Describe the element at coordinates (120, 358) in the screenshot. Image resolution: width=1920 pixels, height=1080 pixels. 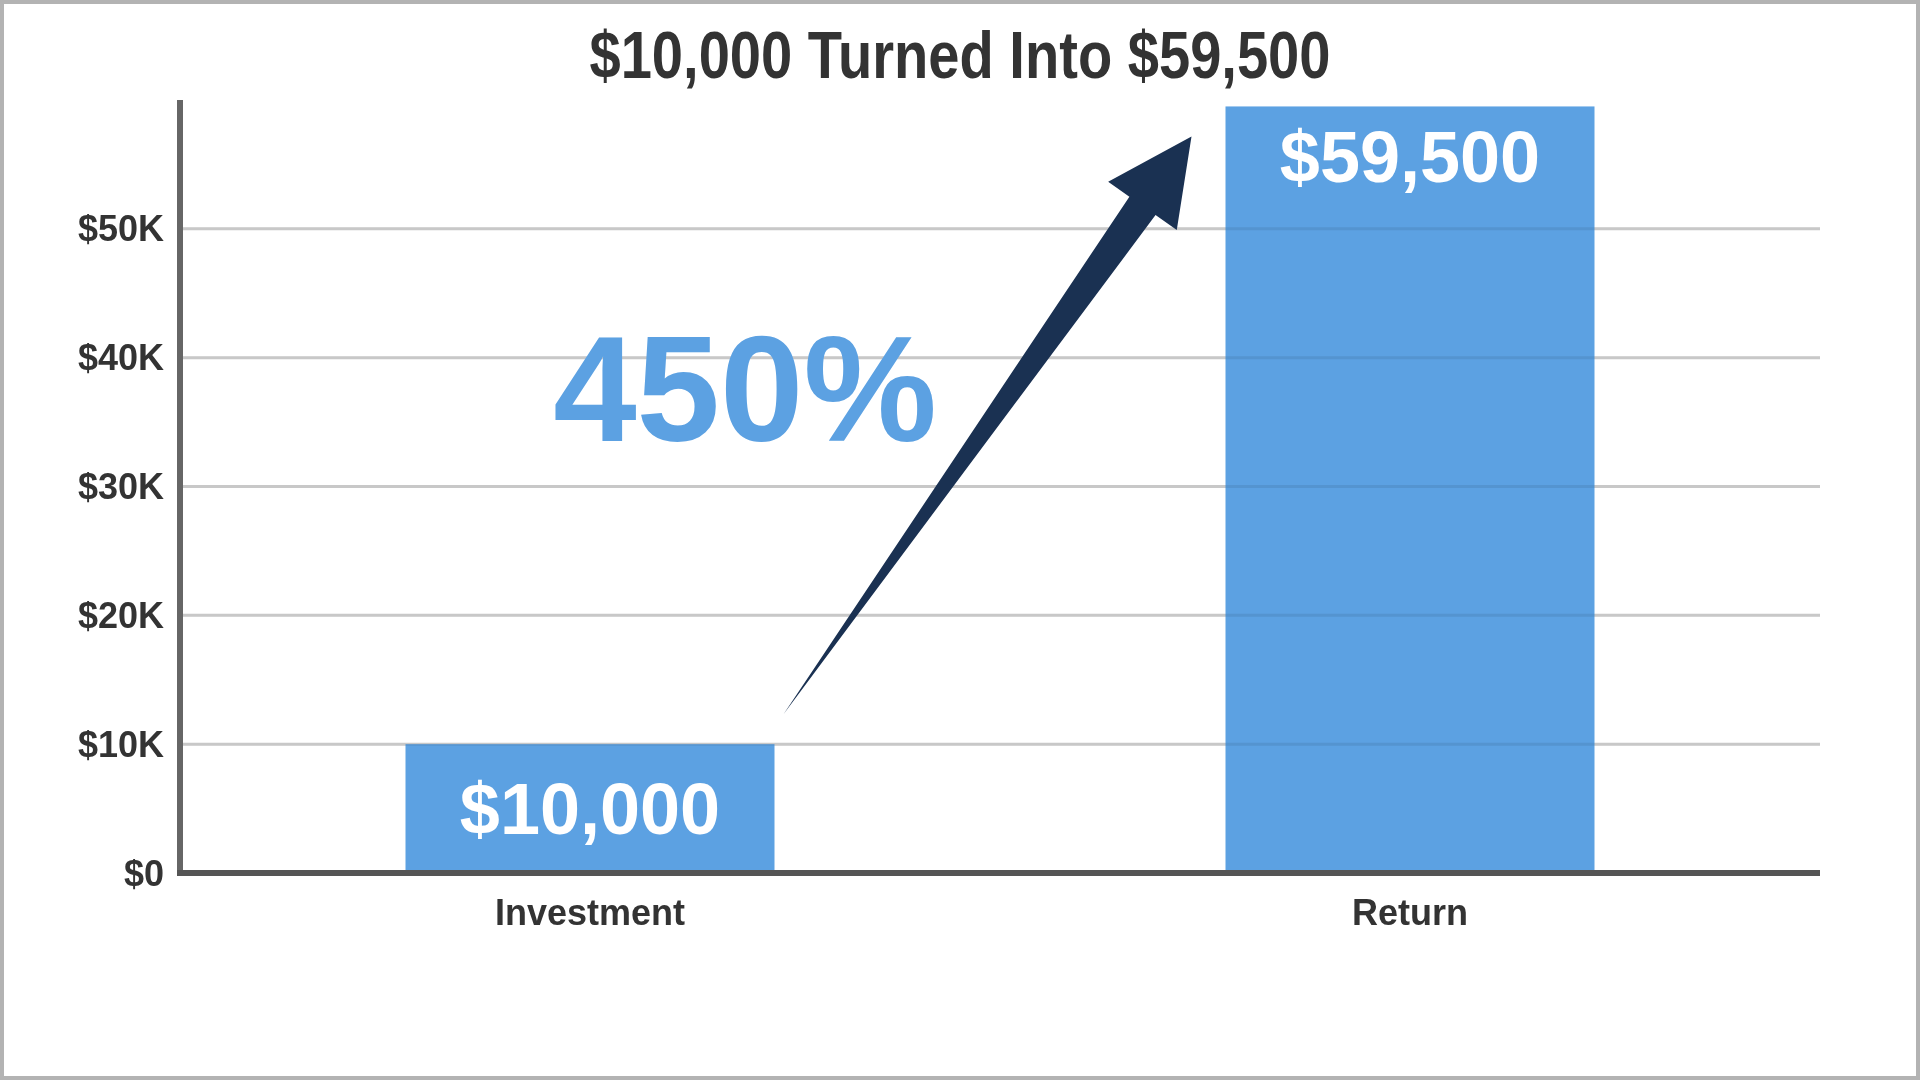
I see `y-tick-label: $40K` at that location.